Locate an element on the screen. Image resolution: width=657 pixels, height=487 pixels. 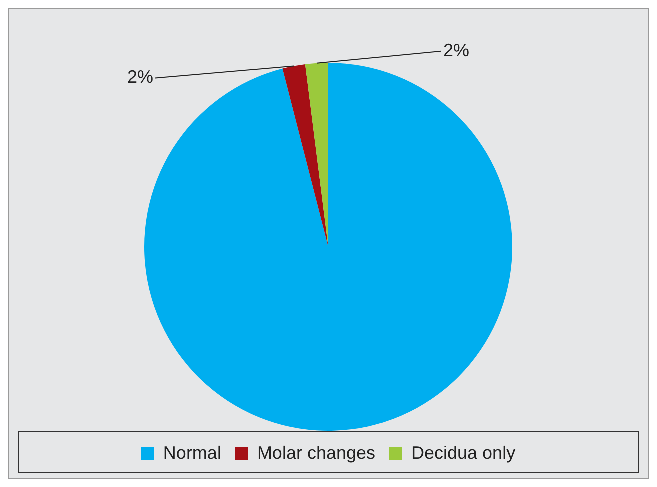
legend-label: Normal is located at coordinates (192, 452).